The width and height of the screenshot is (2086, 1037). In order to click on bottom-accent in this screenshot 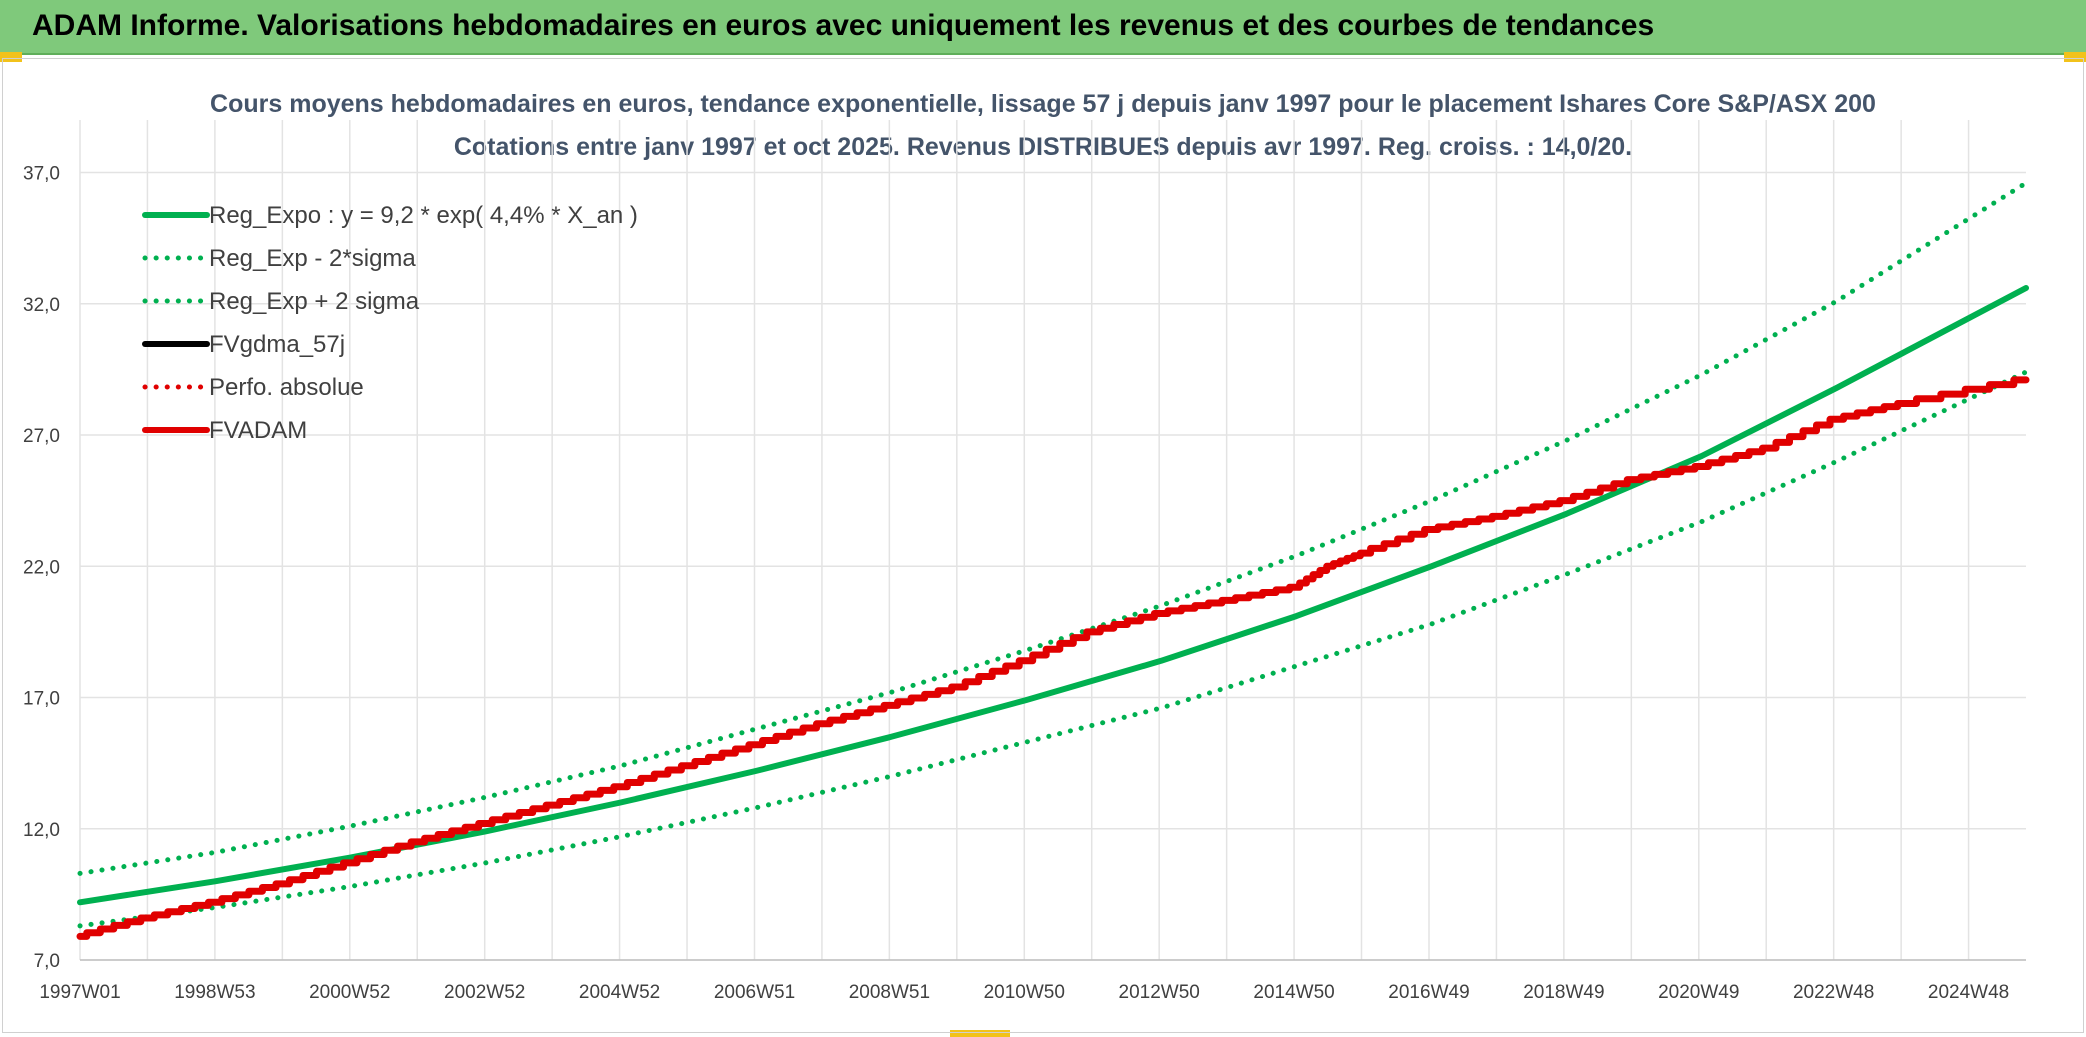, I will do `click(980, 1033)`.